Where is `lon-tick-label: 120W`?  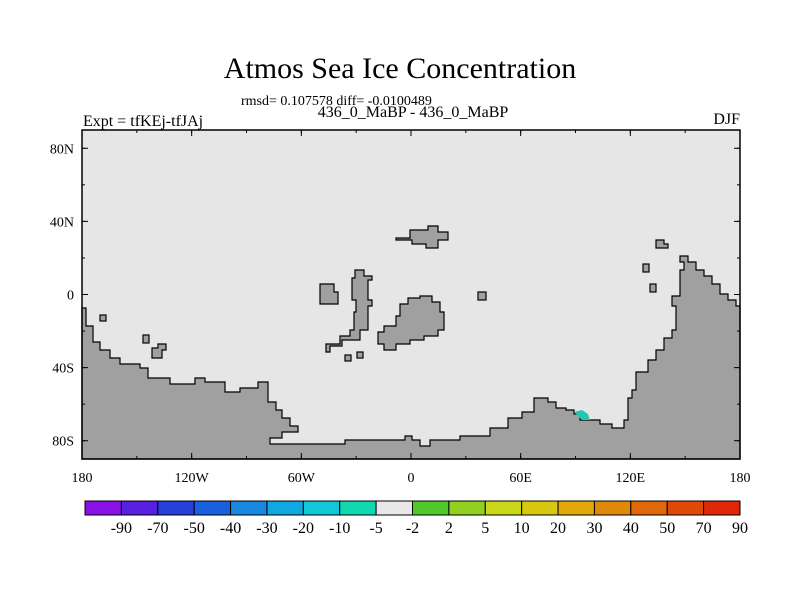 lon-tick-label: 120W is located at coordinates (192, 478).